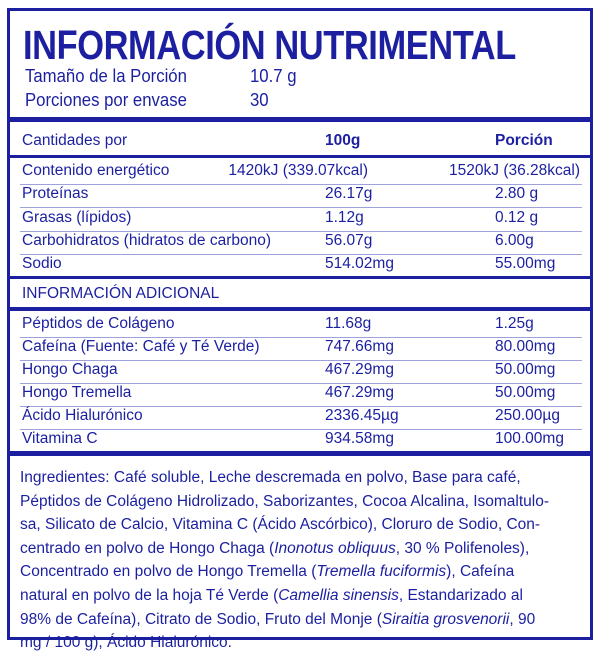 The image size is (600, 655). I want to click on nutrient-name: Hongo Chaga, so click(70, 369).